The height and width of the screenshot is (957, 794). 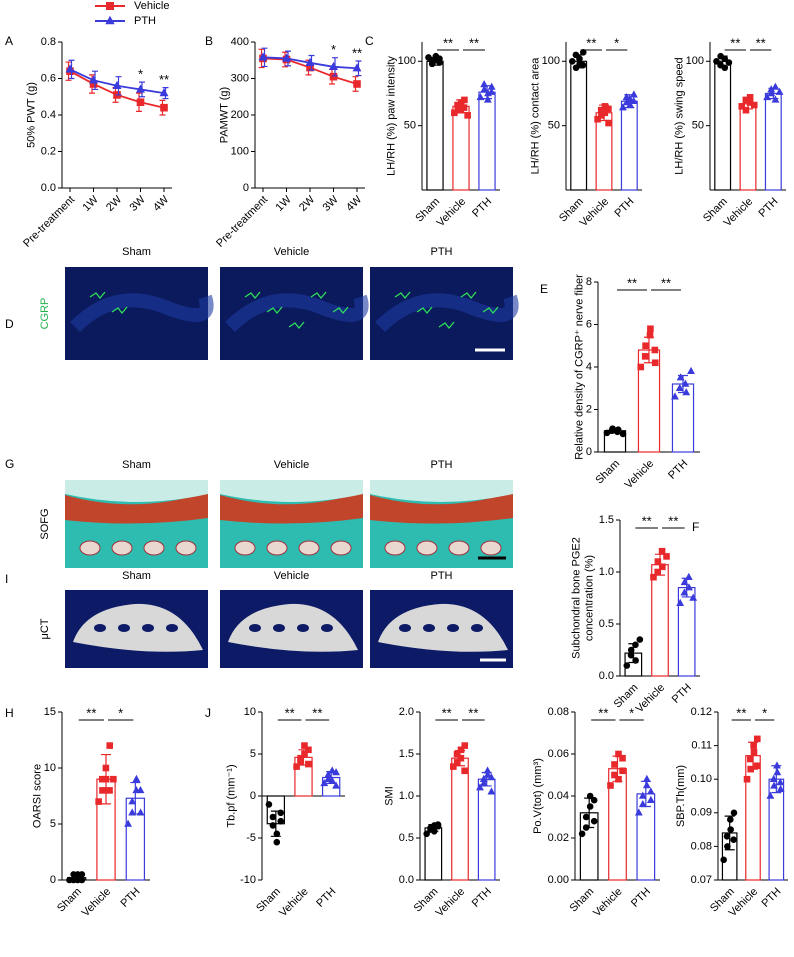 What do you see at coordinates (136, 491) in the screenshot?
I see `joint-space` at bounding box center [136, 491].